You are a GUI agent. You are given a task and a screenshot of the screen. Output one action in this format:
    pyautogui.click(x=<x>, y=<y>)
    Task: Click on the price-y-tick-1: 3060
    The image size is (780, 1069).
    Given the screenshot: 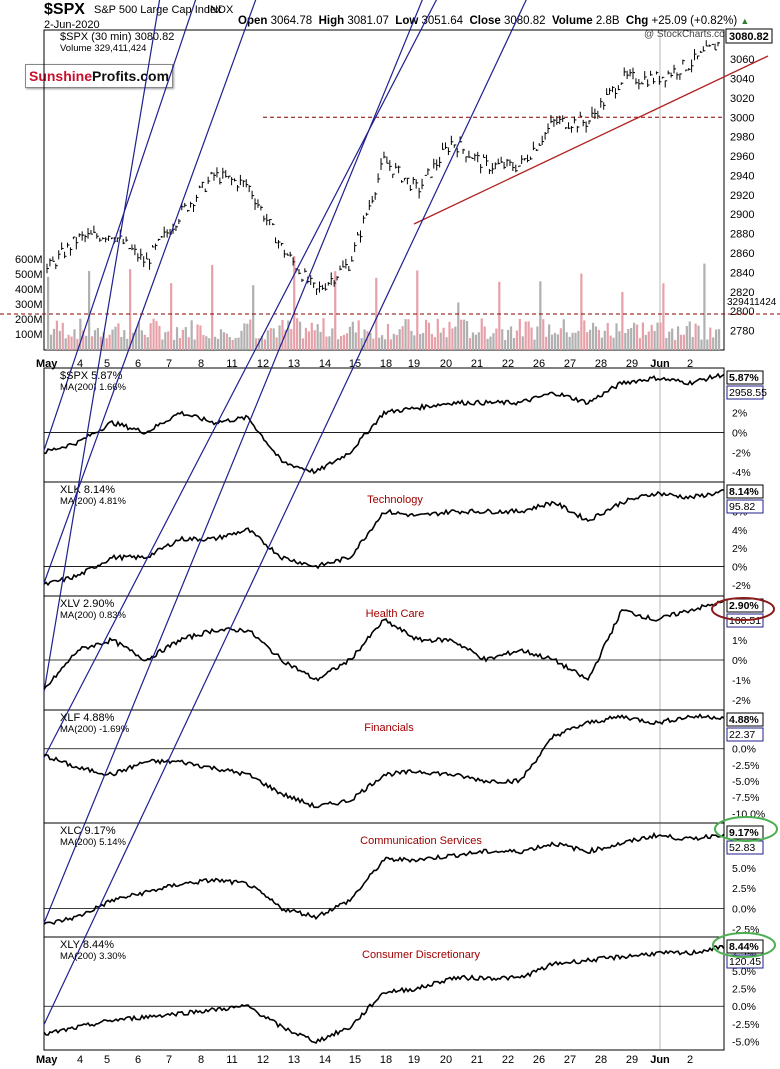 What is the action you would take?
    pyautogui.click(x=742, y=60)
    